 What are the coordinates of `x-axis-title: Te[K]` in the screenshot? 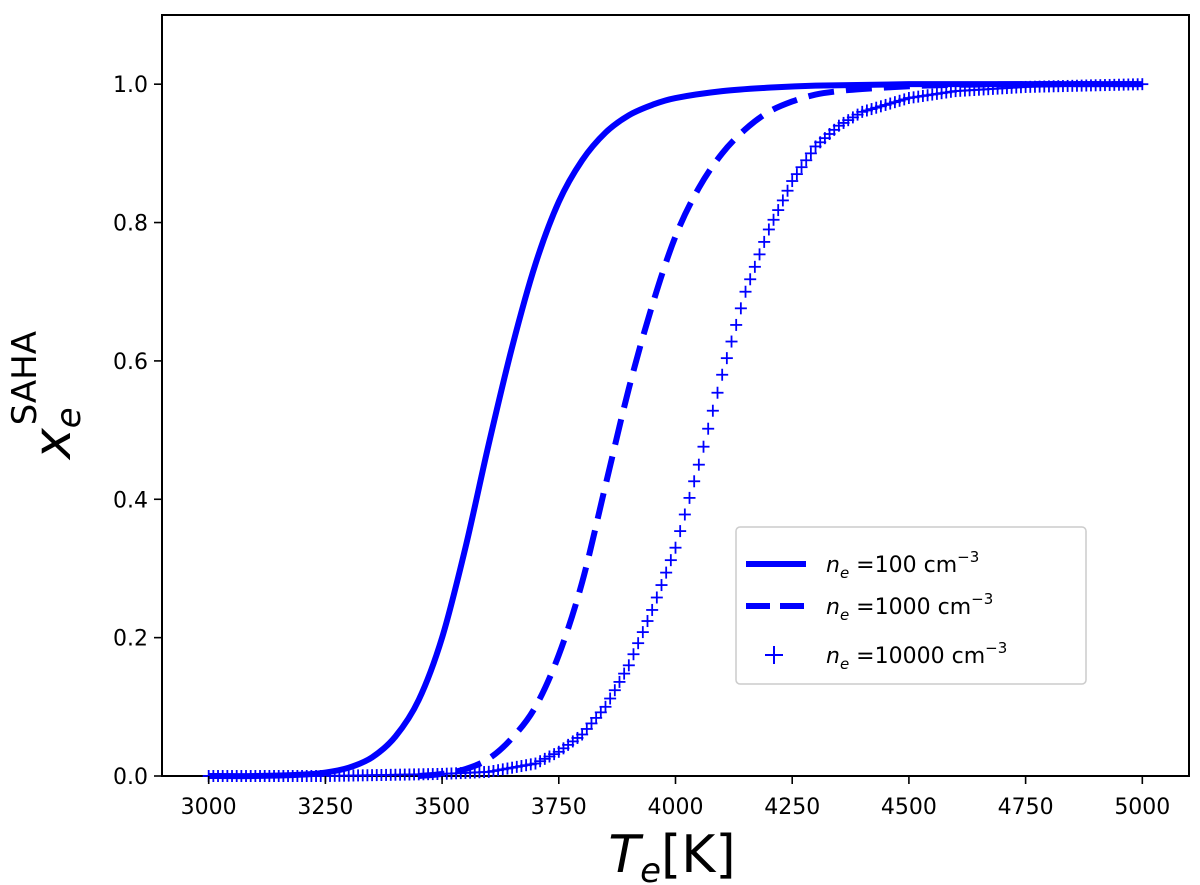 It's located at (671, 855).